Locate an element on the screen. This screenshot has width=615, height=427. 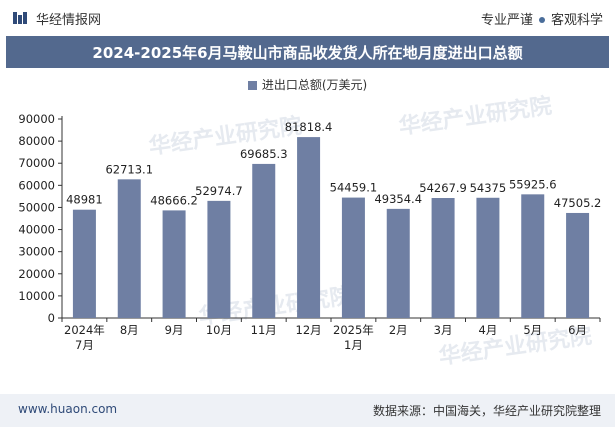
x-tick-label: 6月 is located at coordinates (577, 330).